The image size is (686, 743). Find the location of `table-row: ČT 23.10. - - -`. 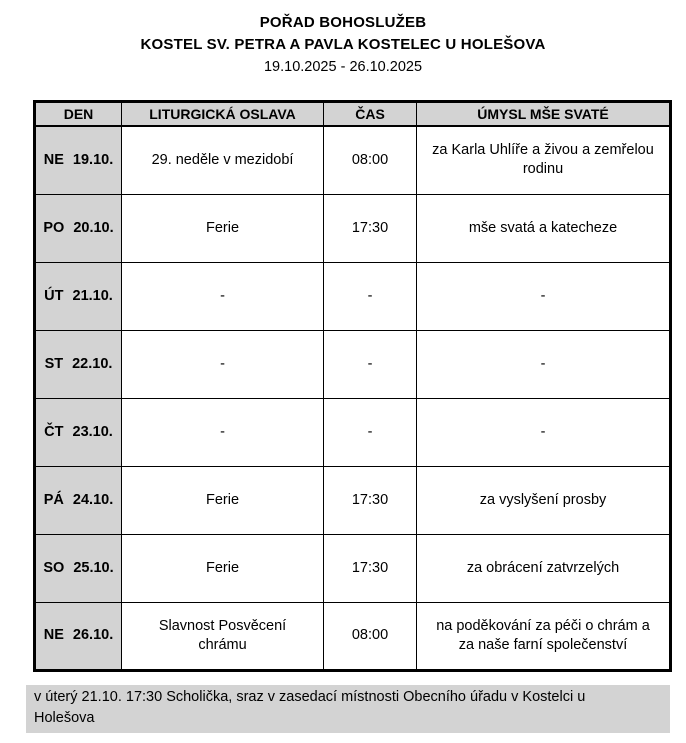

table-row: ČT 23.10. - - - is located at coordinates (352, 432).